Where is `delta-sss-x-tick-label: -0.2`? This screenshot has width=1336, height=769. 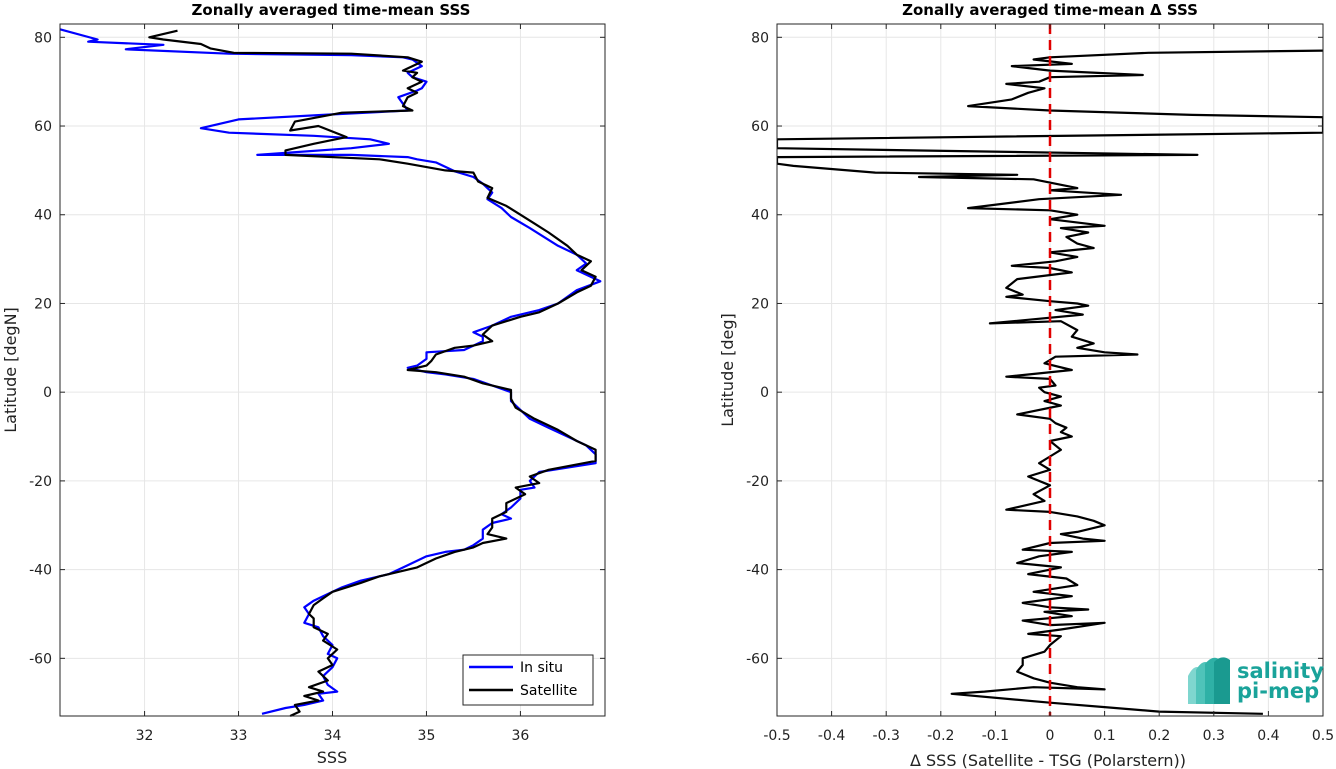 delta-sss-x-tick-label: -0.2 is located at coordinates (940, 736).